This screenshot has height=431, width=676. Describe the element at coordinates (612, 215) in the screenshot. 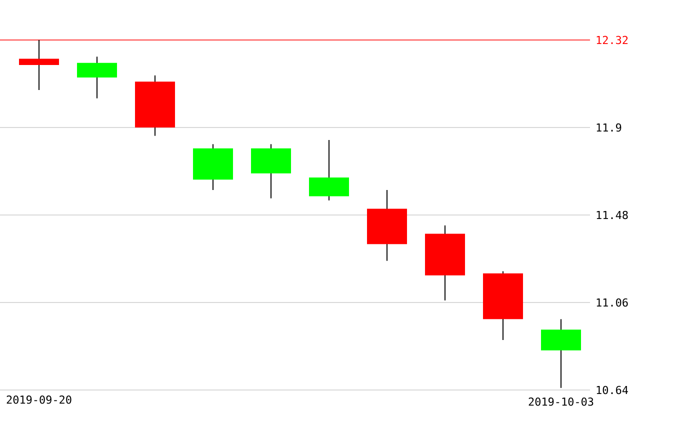

I see `y-tick-label: 11.48` at that location.